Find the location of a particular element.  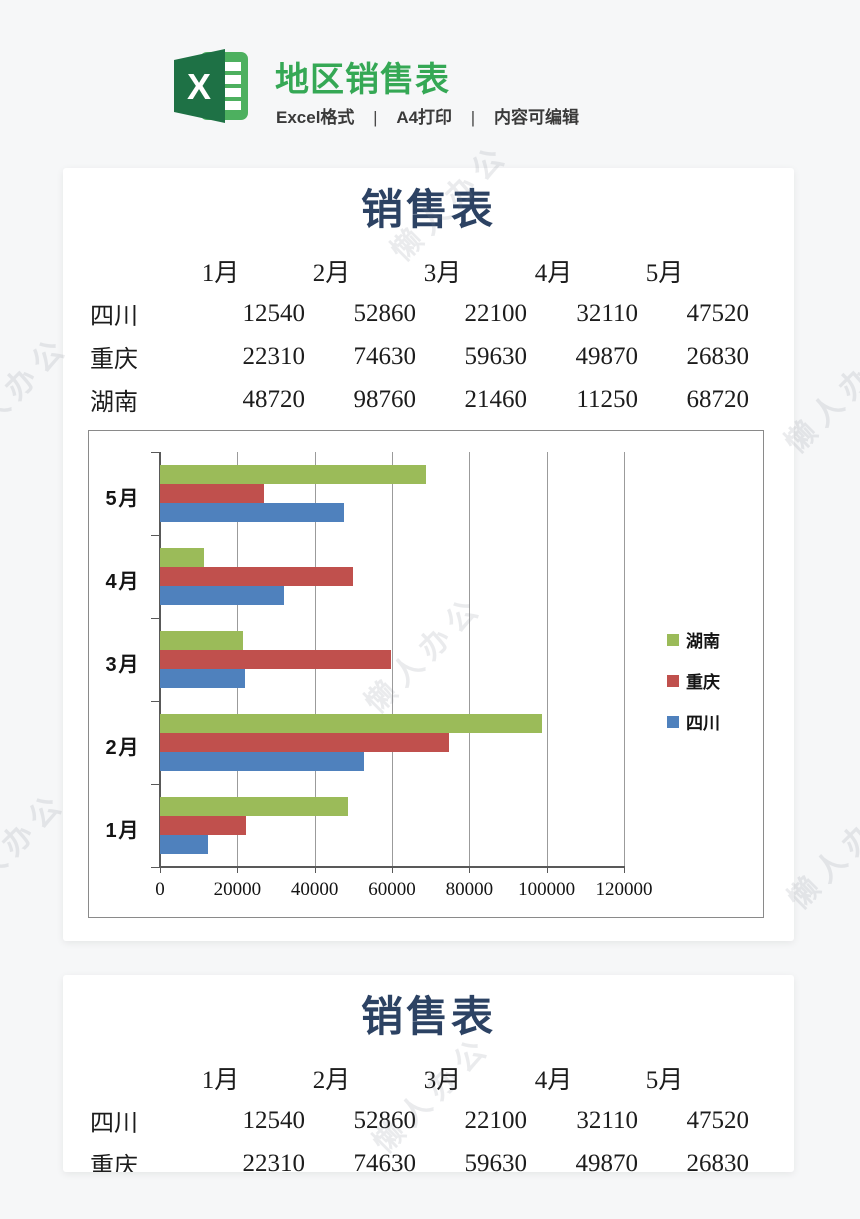

x-axis-label: 0 is located at coordinates (160, 889).